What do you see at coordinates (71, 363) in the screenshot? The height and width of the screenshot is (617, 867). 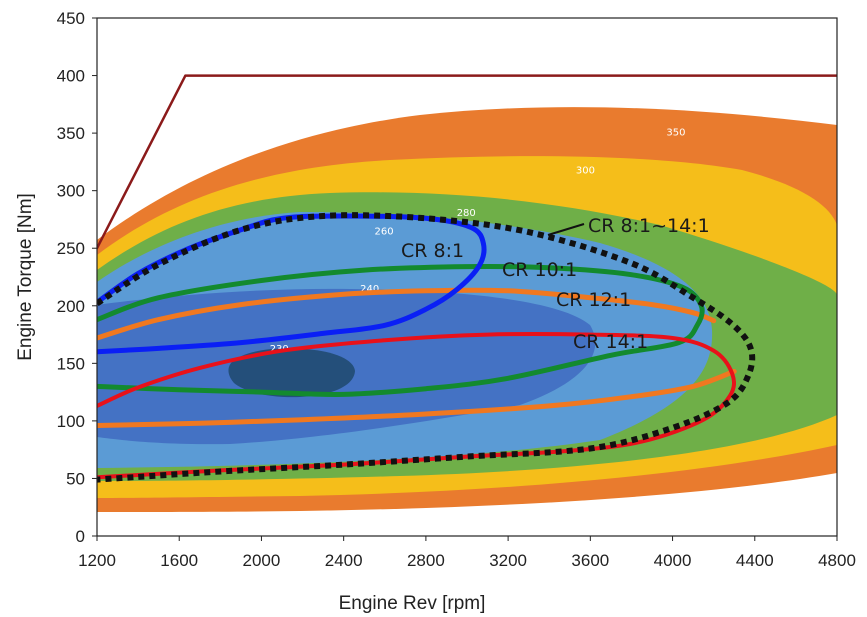 I see `y-tick-label-150: 150` at bounding box center [71, 363].